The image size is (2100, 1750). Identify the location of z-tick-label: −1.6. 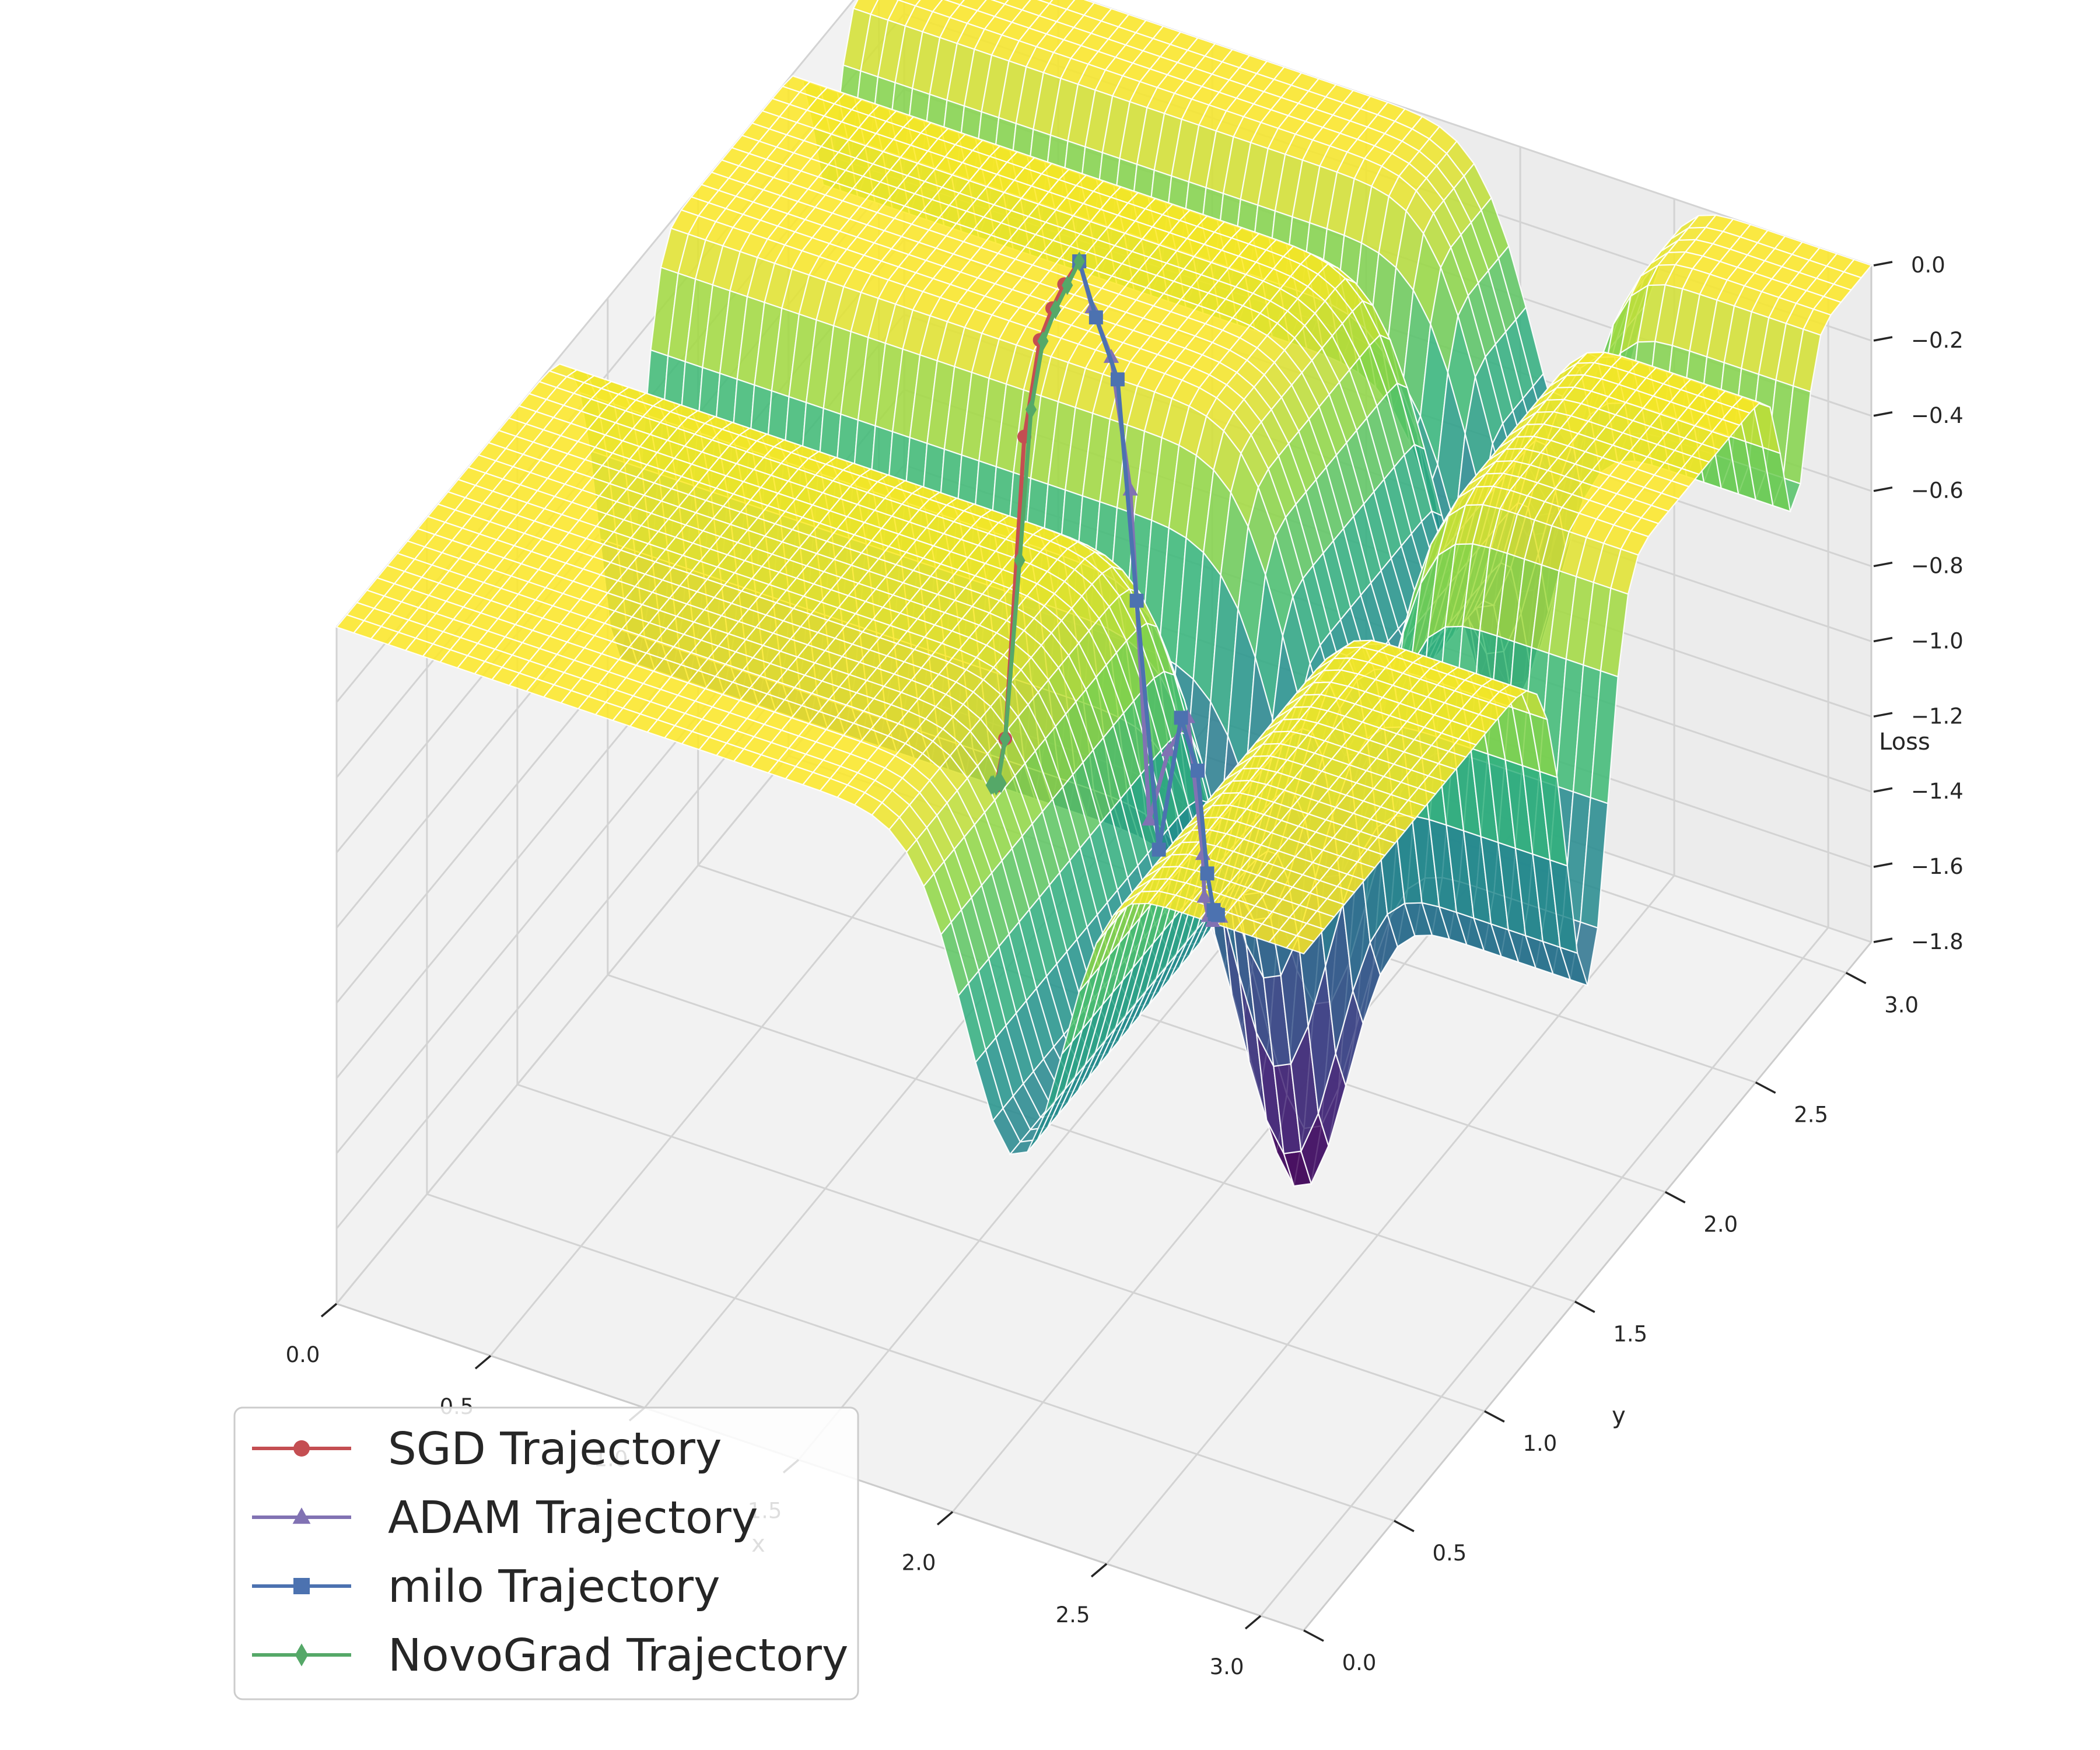
(1937, 866).